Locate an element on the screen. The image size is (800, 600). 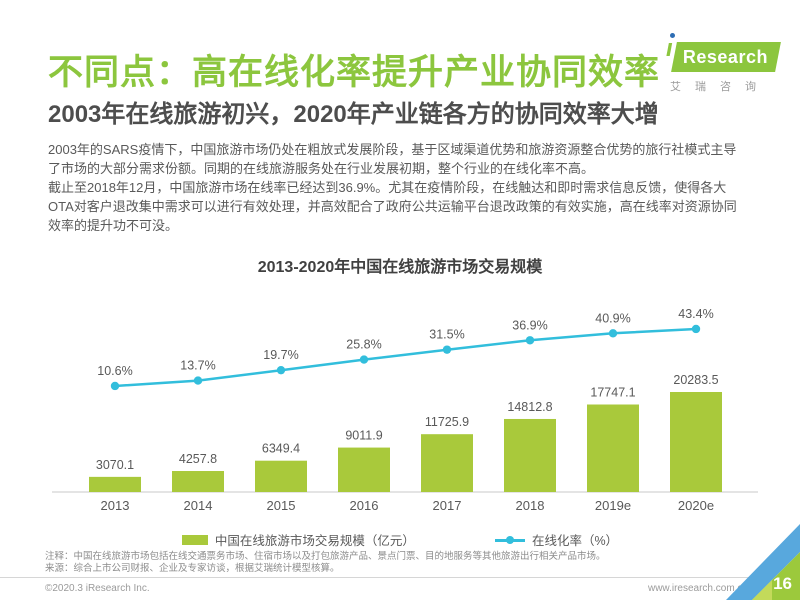
legend-label-line: 在线化率（%） is located at coordinates (575, 541).